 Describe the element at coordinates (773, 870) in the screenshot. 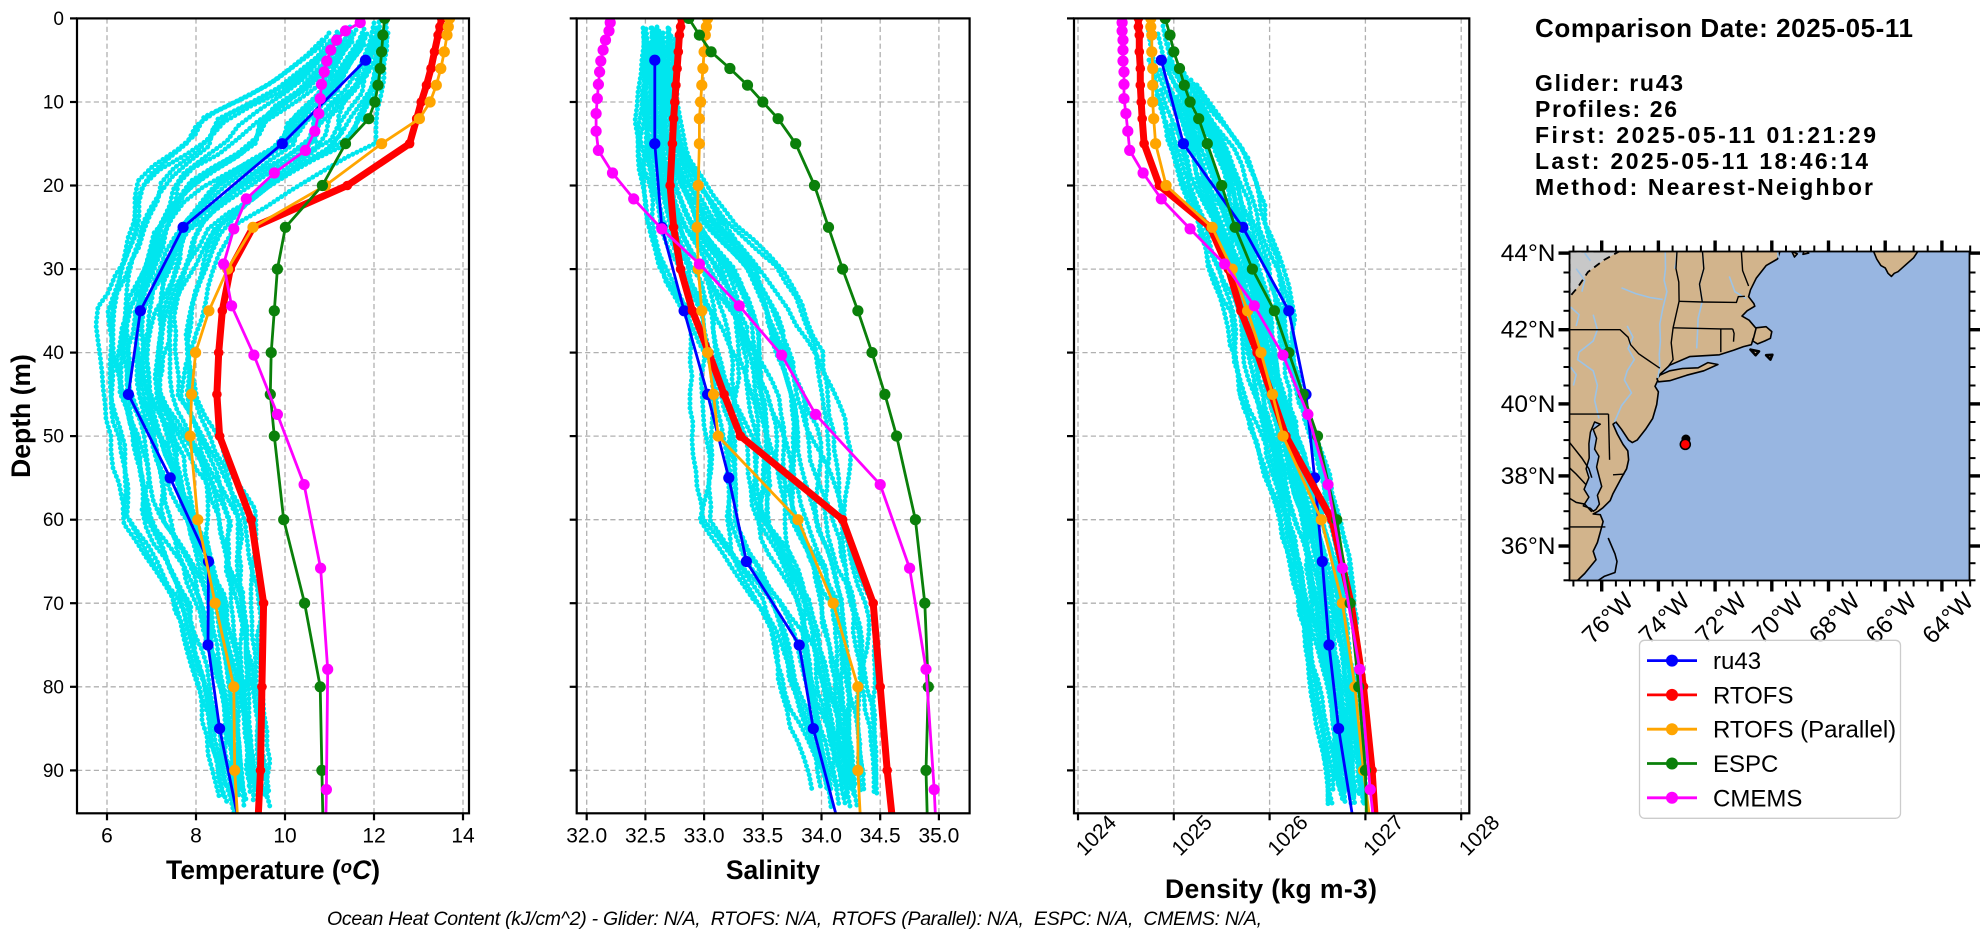

I see `svg-text: Salinity` at that location.